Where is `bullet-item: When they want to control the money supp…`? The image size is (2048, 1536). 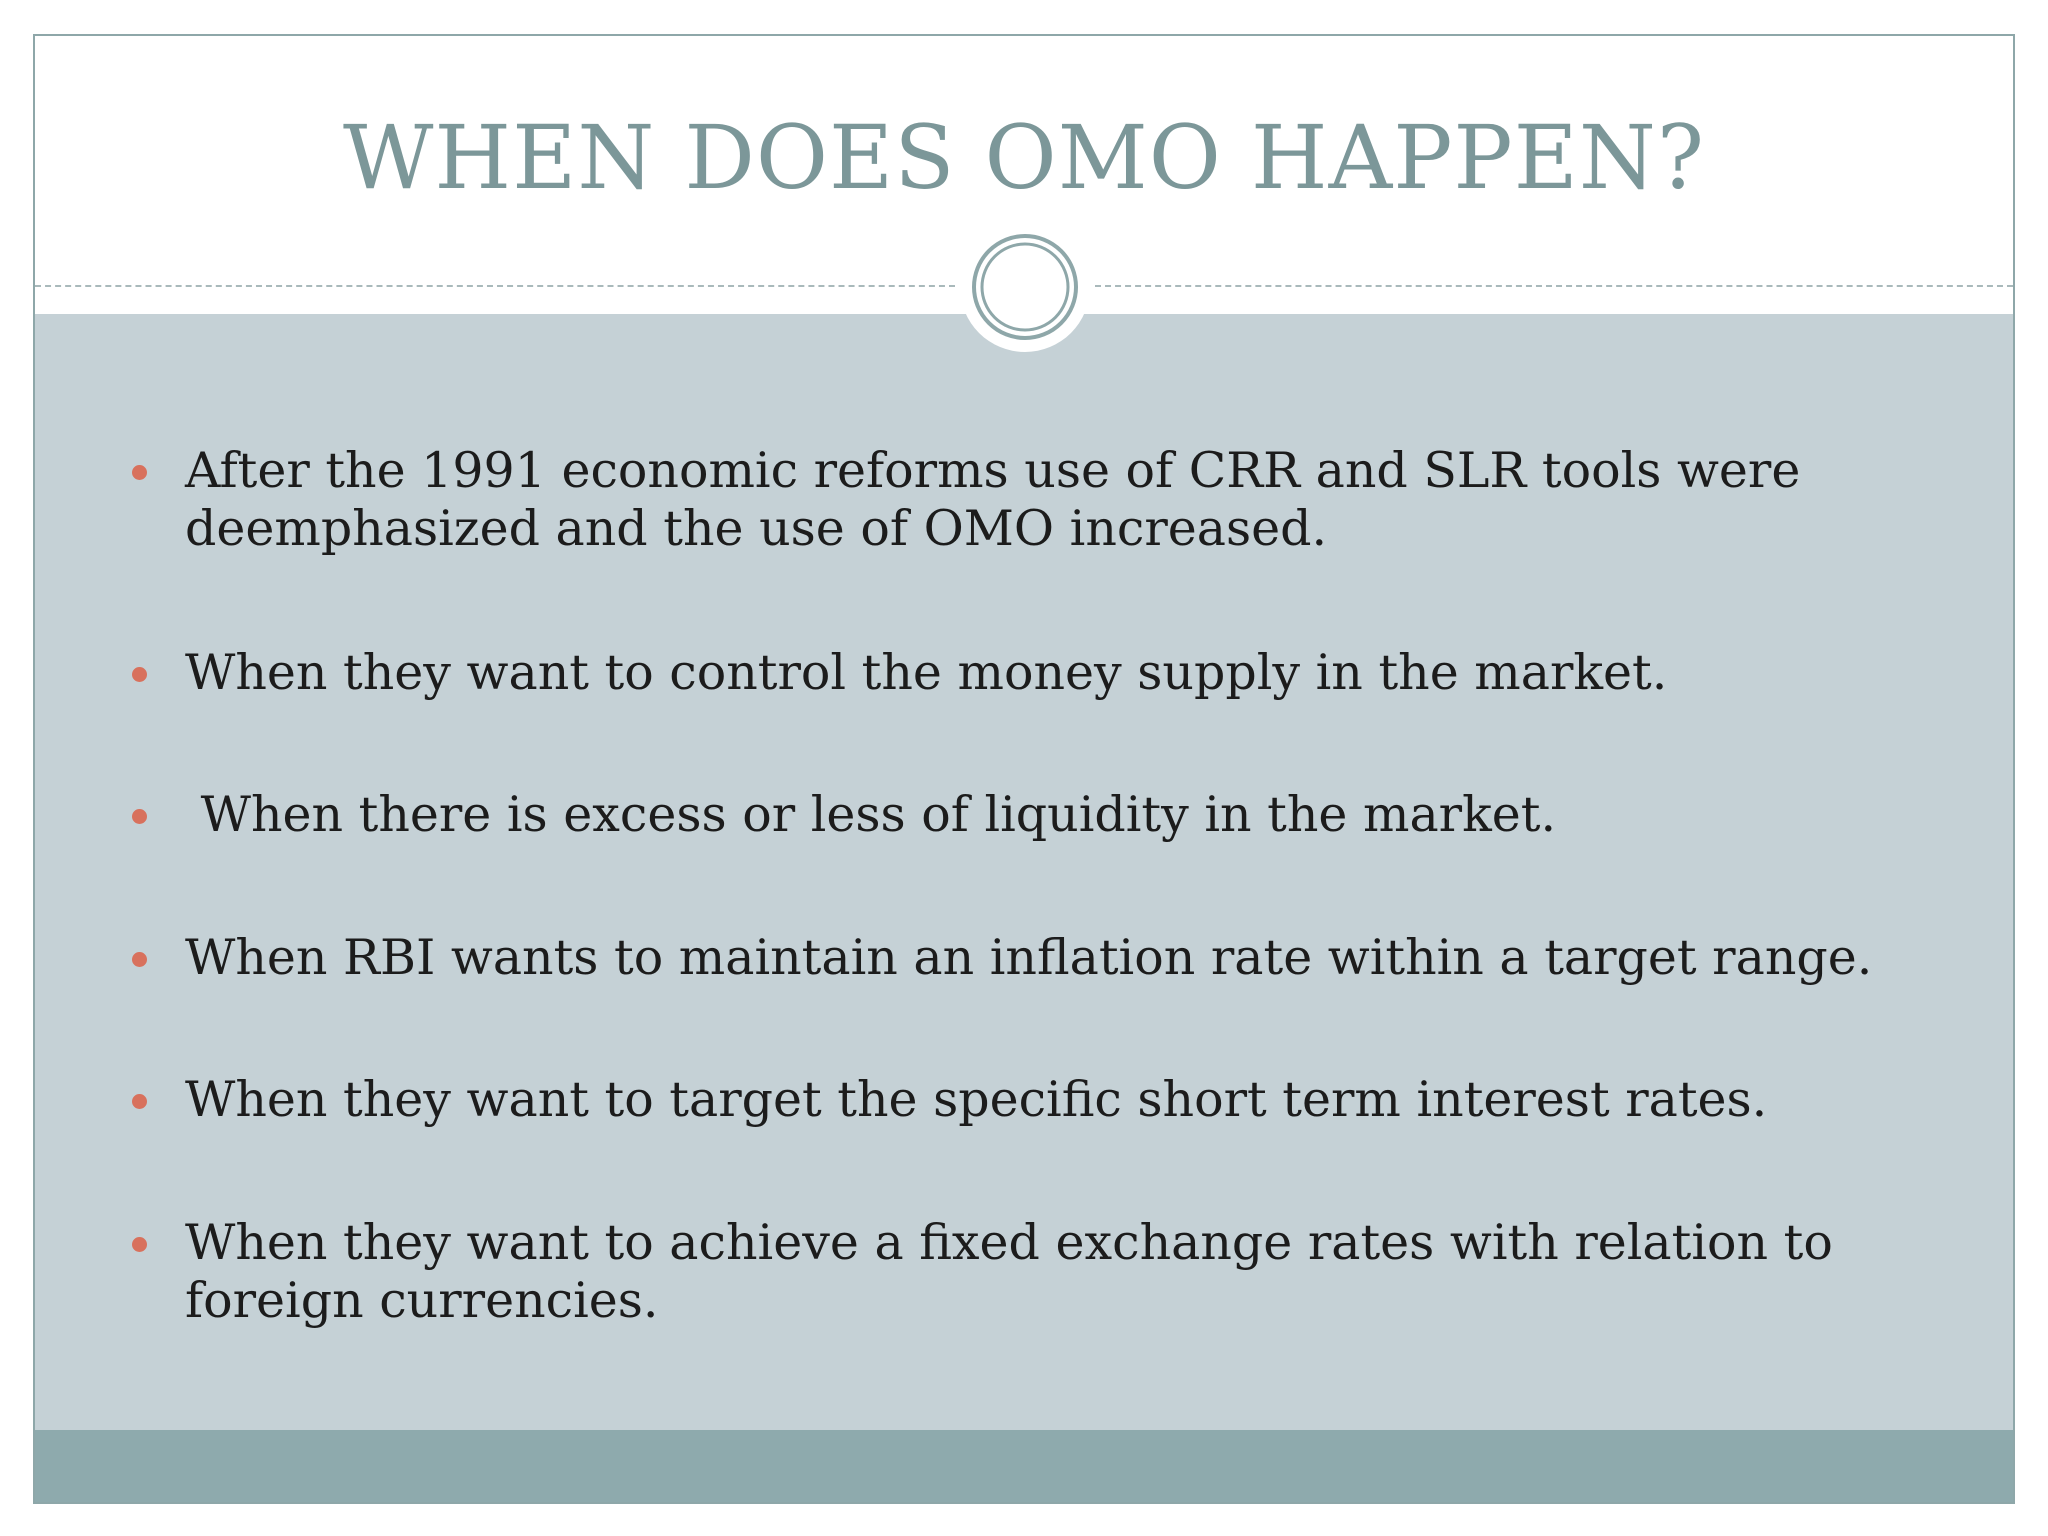
bullet-item: When they want to control the money supp… is located at coordinates (1053, 673).